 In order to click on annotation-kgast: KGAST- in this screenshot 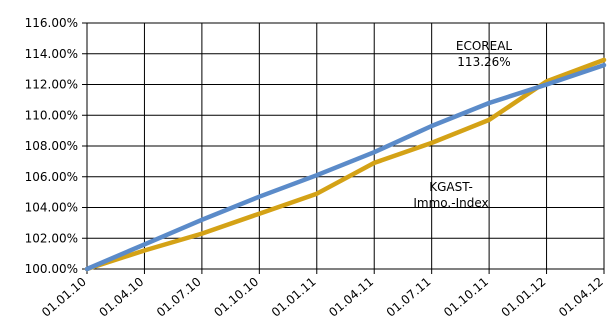, I will do `click(451, 187)`.